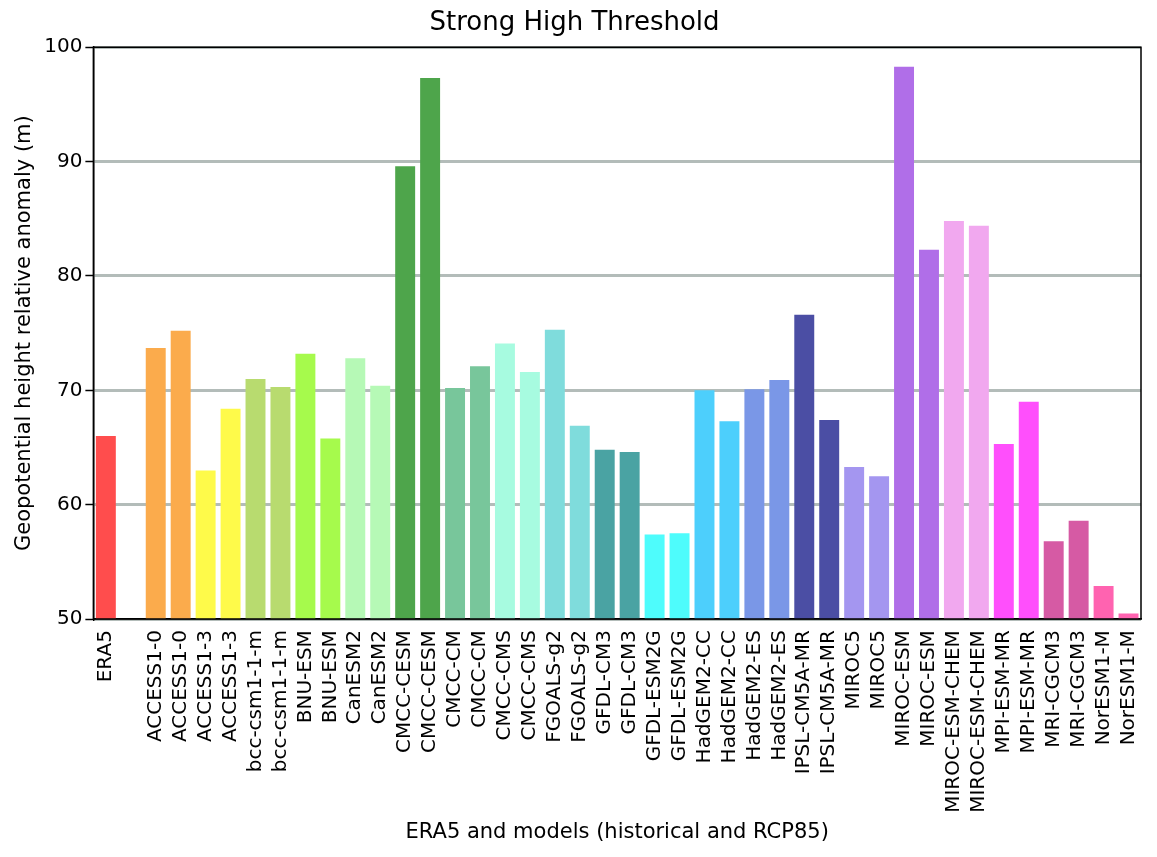  Describe the element at coordinates (69, 159) in the screenshot. I see `y-tick-label: 90` at that location.